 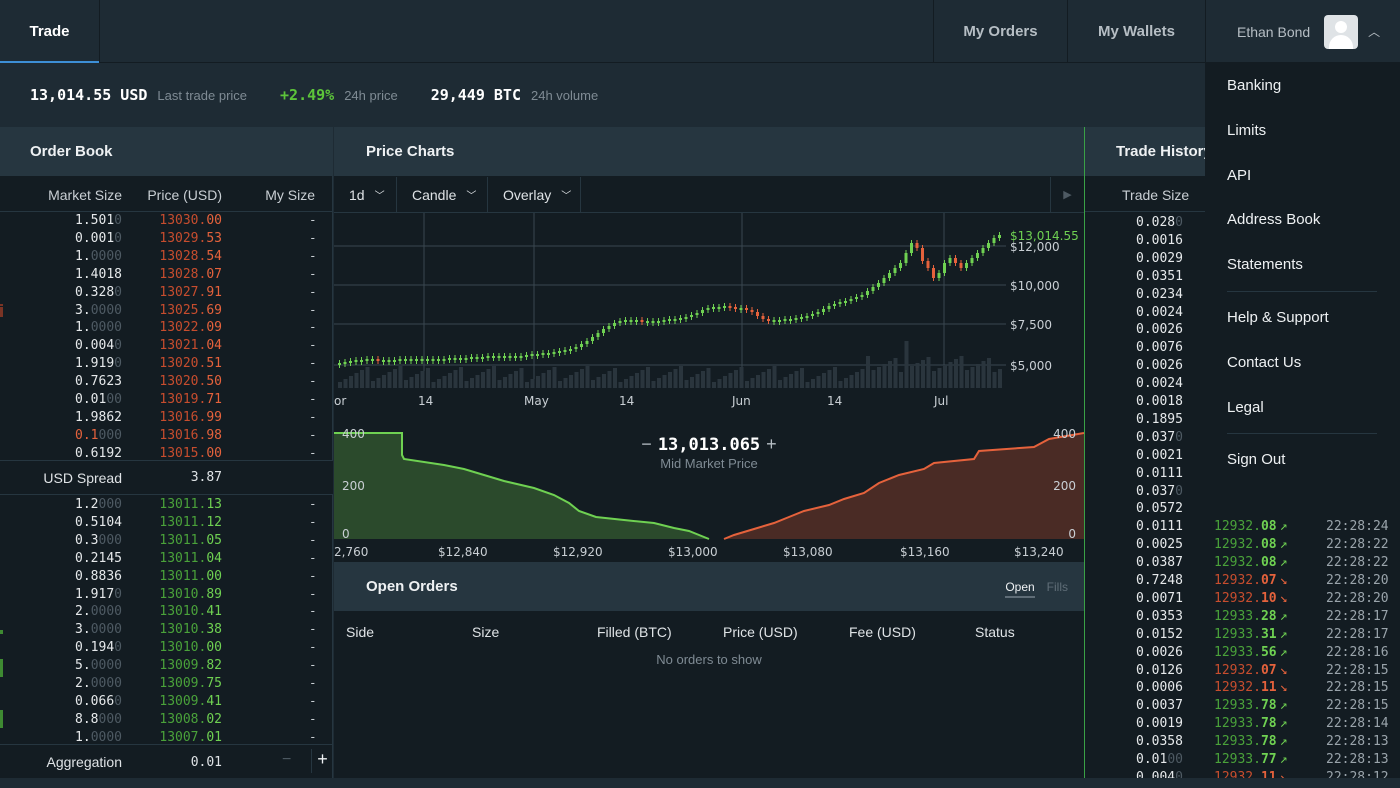 I want to click on order-book-row: 1.0000 13007.01 -, so click(x=166, y=737).